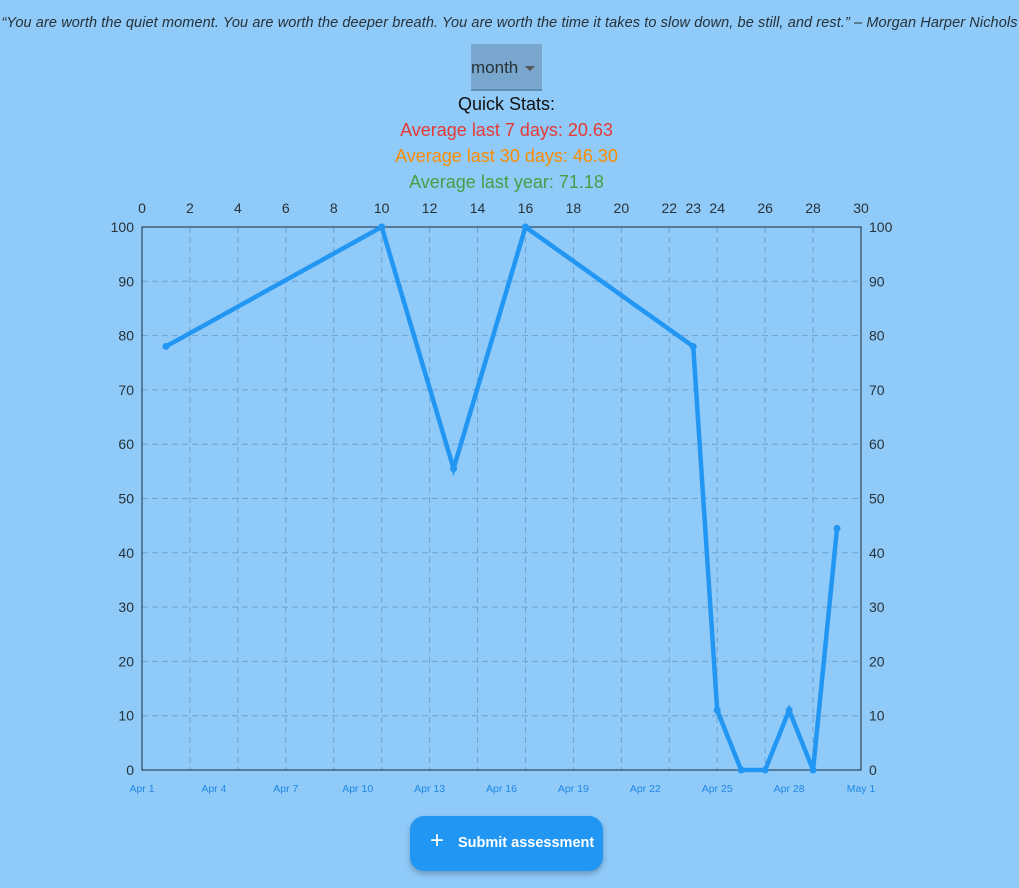 This screenshot has width=1019, height=888. Describe the element at coordinates (765, 208) in the screenshot. I see `x-top-tick-label: 26` at that location.